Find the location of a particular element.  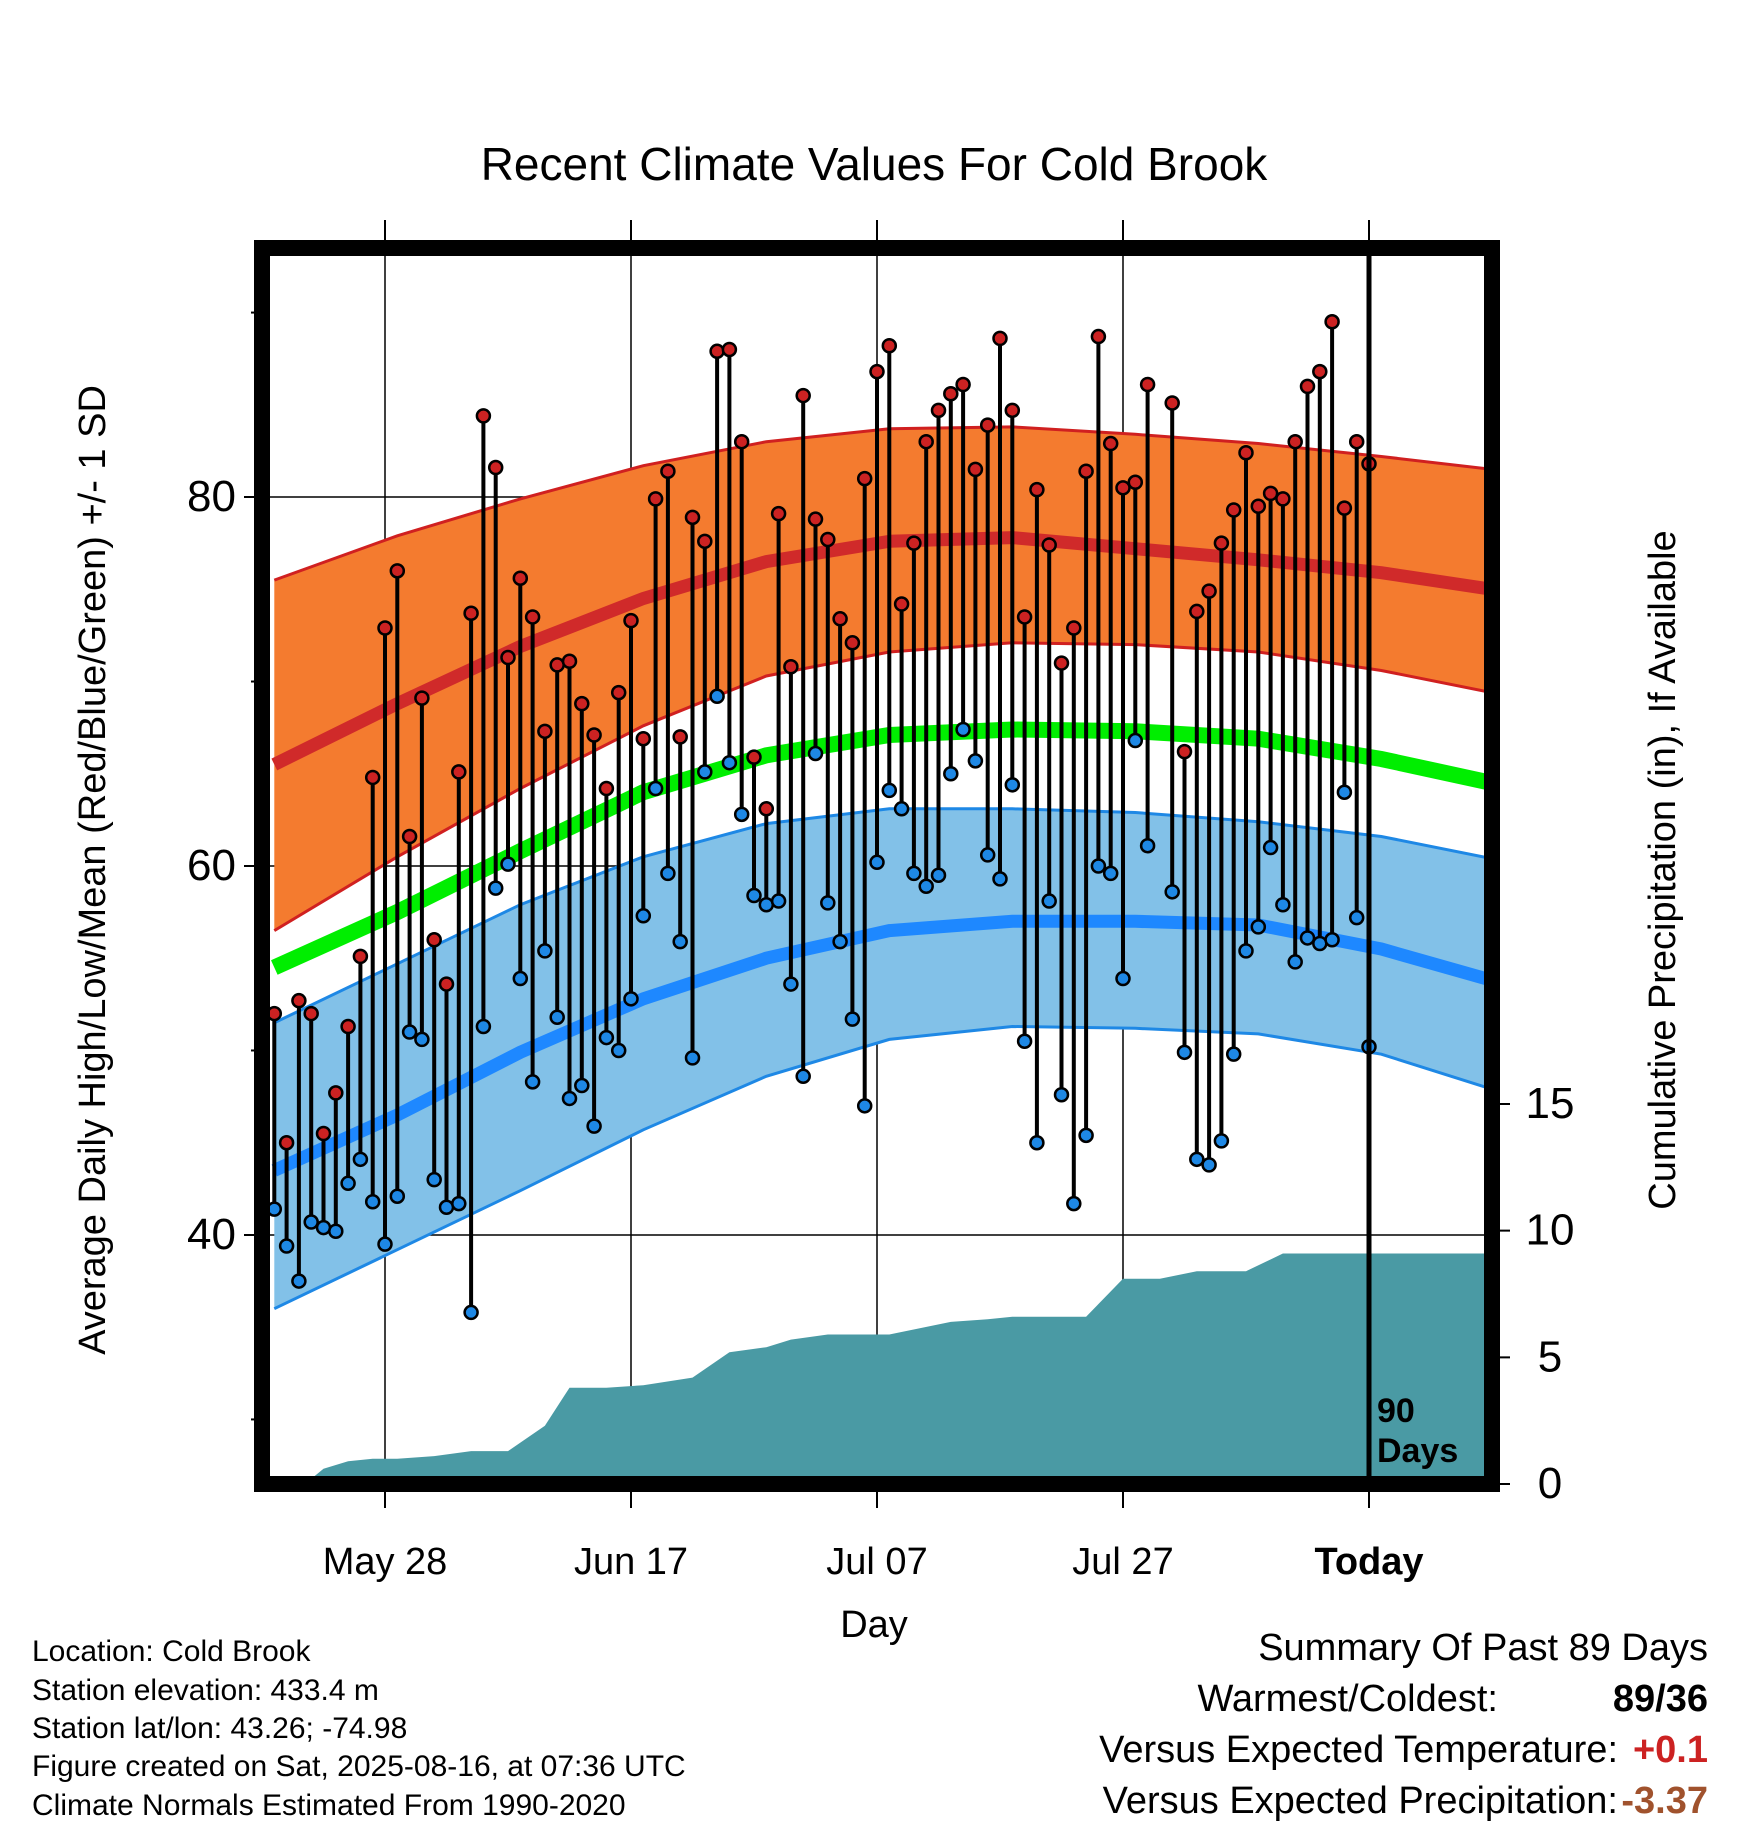

x-tick-label: Today is located at coordinates (1368, 1562).